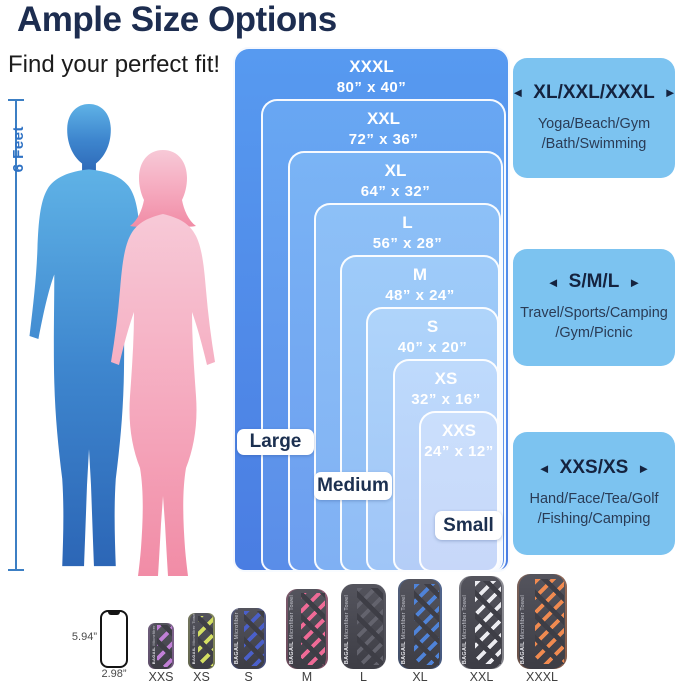 The width and height of the screenshot is (679, 682). I want to click on size-dimensions: 40” x 20”, so click(432, 348).